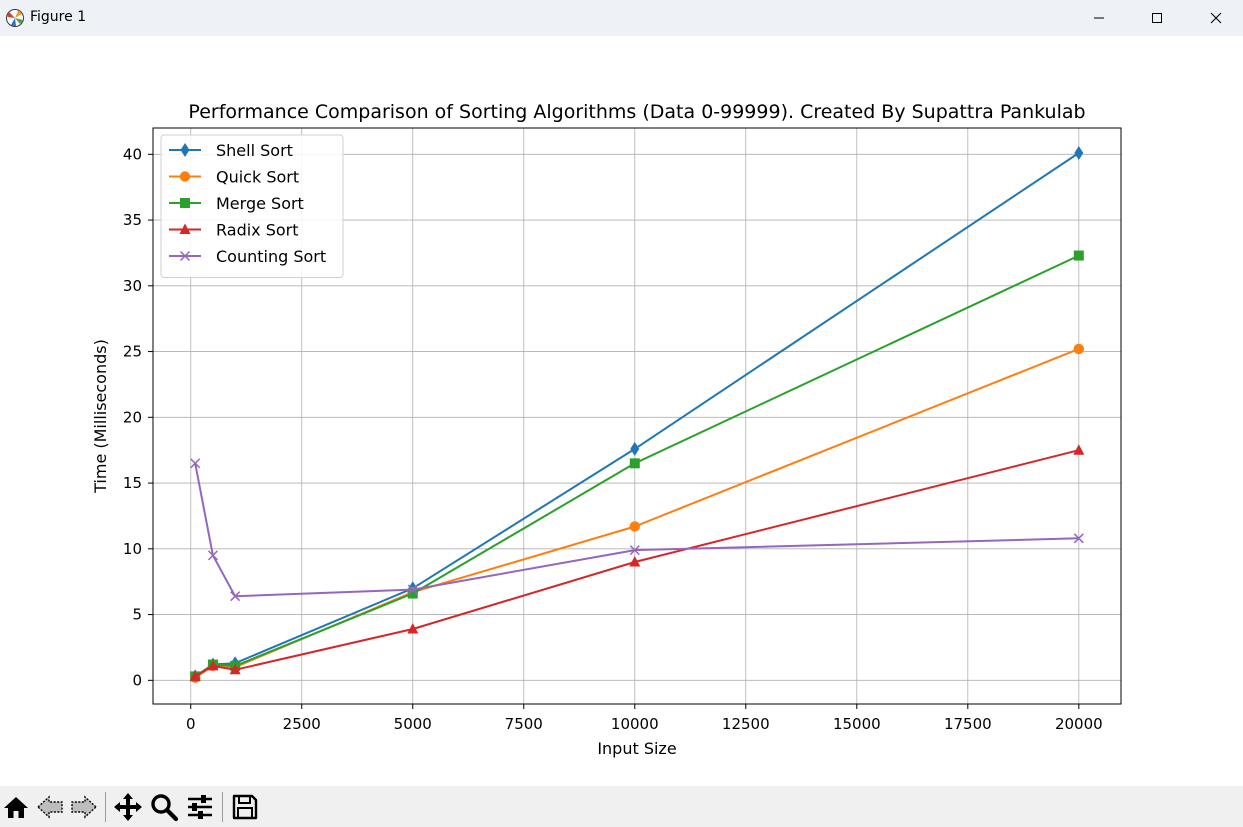  I want to click on y-tick-label: 0, so click(137, 680).